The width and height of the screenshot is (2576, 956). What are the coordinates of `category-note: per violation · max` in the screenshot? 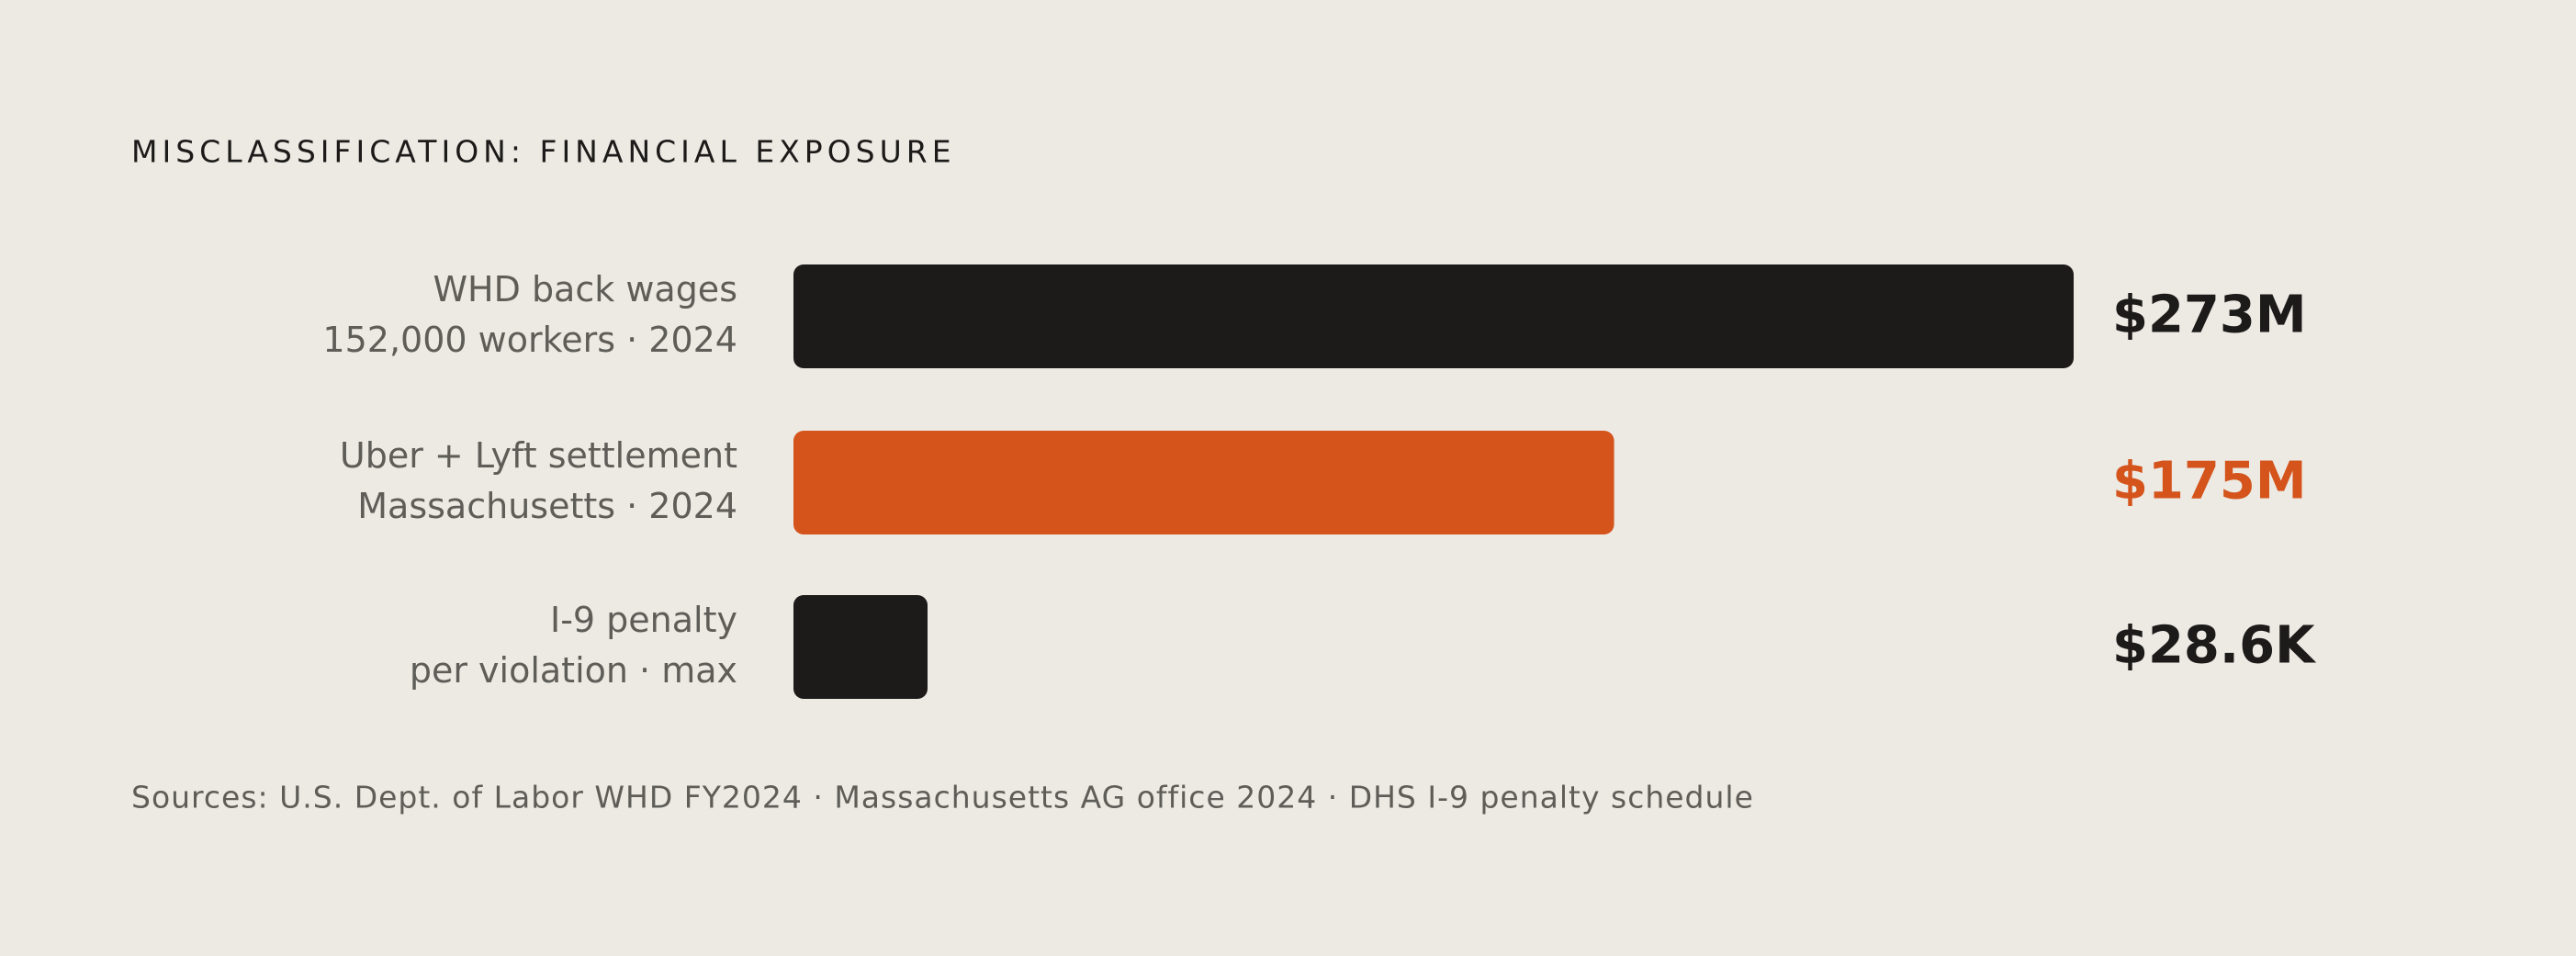 It's located at (573, 670).